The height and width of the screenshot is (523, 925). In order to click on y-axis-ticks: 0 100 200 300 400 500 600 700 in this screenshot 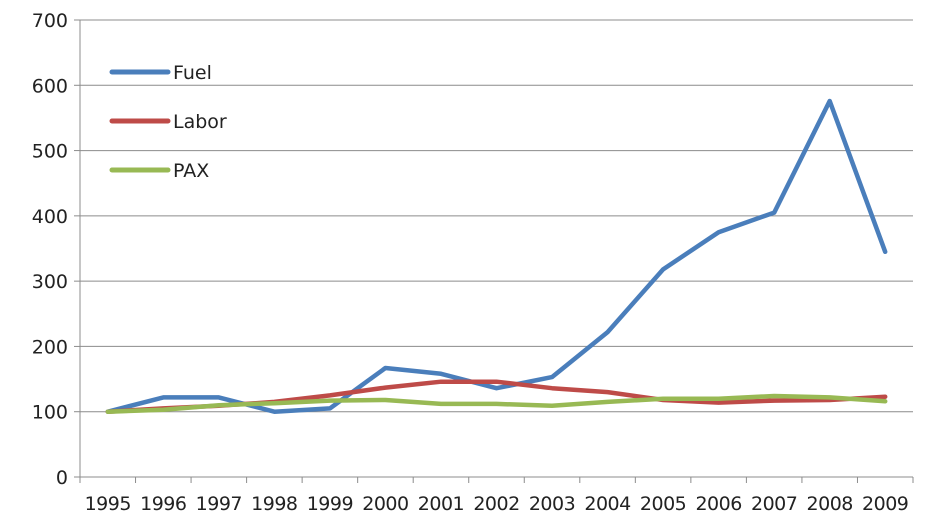, I will do `click(56, 249)`.